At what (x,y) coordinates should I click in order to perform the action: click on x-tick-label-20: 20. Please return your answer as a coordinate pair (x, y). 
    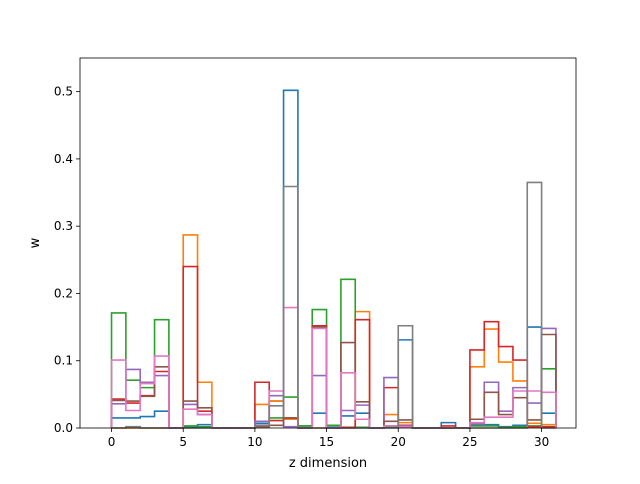
    Looking at the image, I should click on (398, 442).